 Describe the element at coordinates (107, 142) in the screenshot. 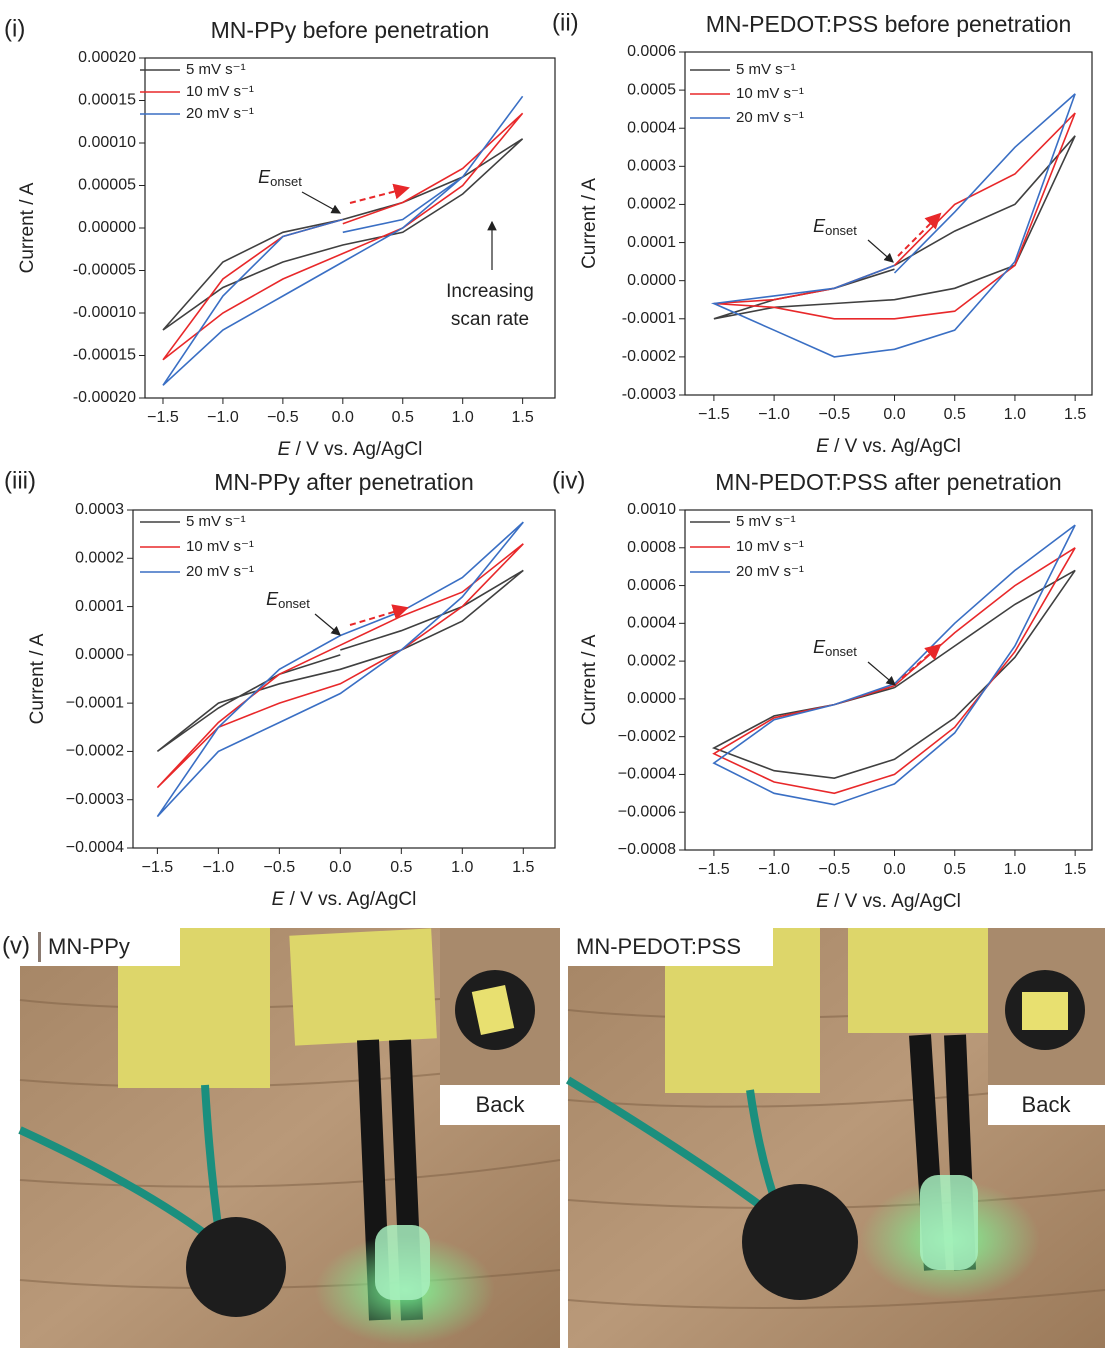

I see `y-tick-label: 0.00010` at that location.